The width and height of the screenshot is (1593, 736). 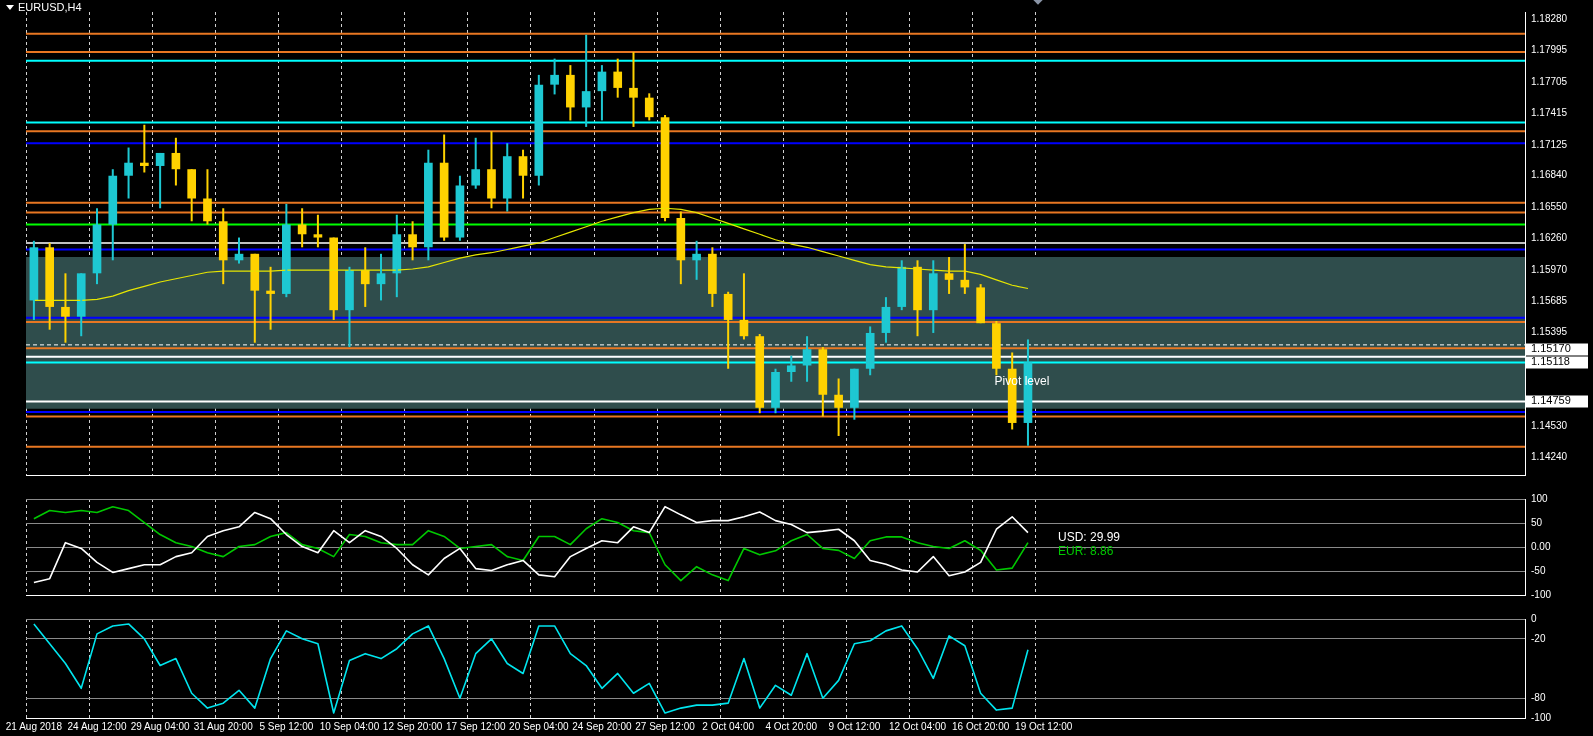 I want to click on x-tick-label: 16 Oct 20:00, so click(x=980, y=726).